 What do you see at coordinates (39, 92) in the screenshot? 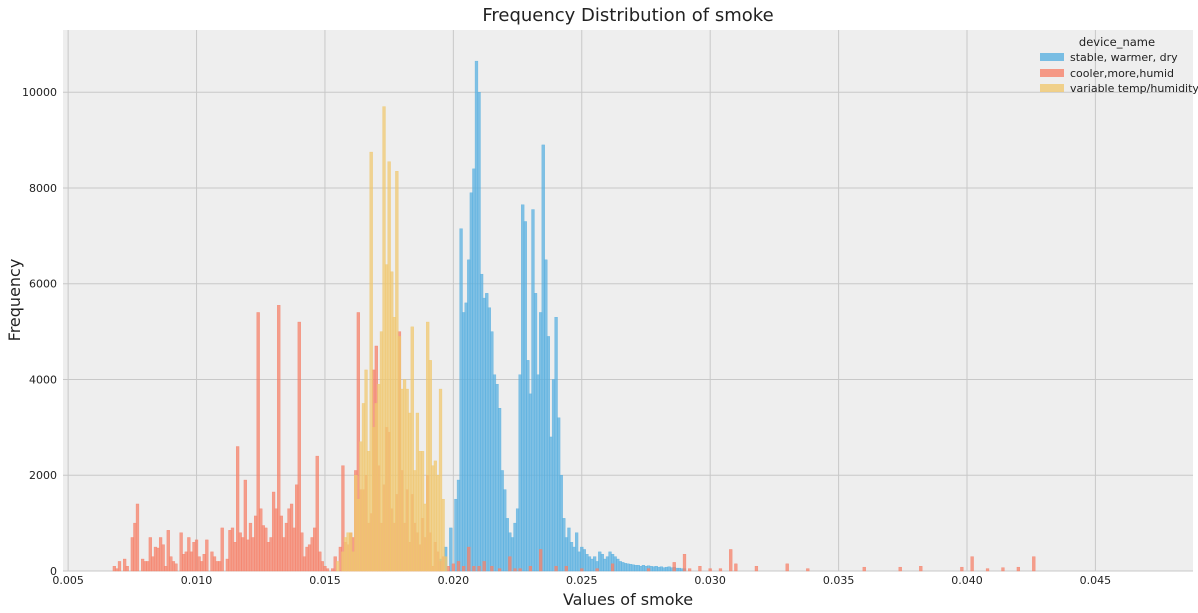
I see `y-tick-label: 10000` at bounding box center [39, 92].